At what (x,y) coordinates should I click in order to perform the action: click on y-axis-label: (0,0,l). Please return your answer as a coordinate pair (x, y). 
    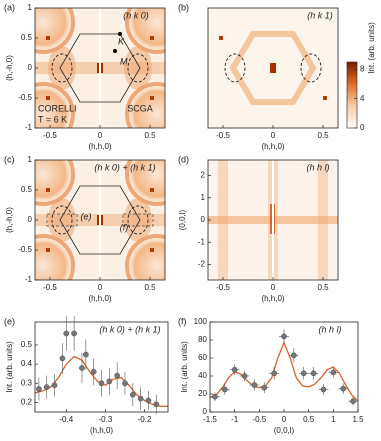
    Looking at the image, I should click on (182, 219).